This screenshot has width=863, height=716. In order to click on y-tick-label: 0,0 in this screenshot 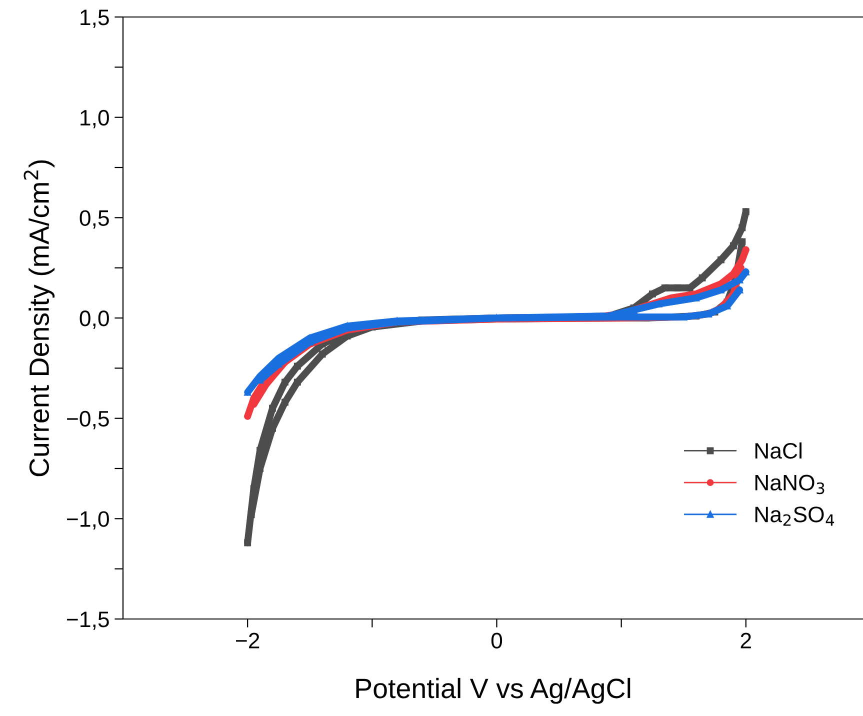, I will do `click(94, 319)`.